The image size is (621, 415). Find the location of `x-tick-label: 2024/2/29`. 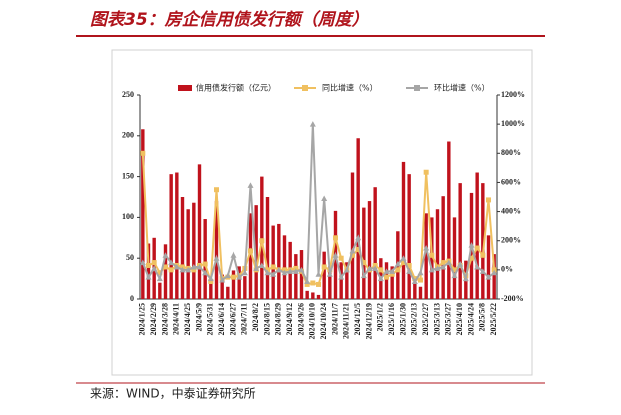

x-tick-label: 2024/2/29 is located at coordinates (153, 319).